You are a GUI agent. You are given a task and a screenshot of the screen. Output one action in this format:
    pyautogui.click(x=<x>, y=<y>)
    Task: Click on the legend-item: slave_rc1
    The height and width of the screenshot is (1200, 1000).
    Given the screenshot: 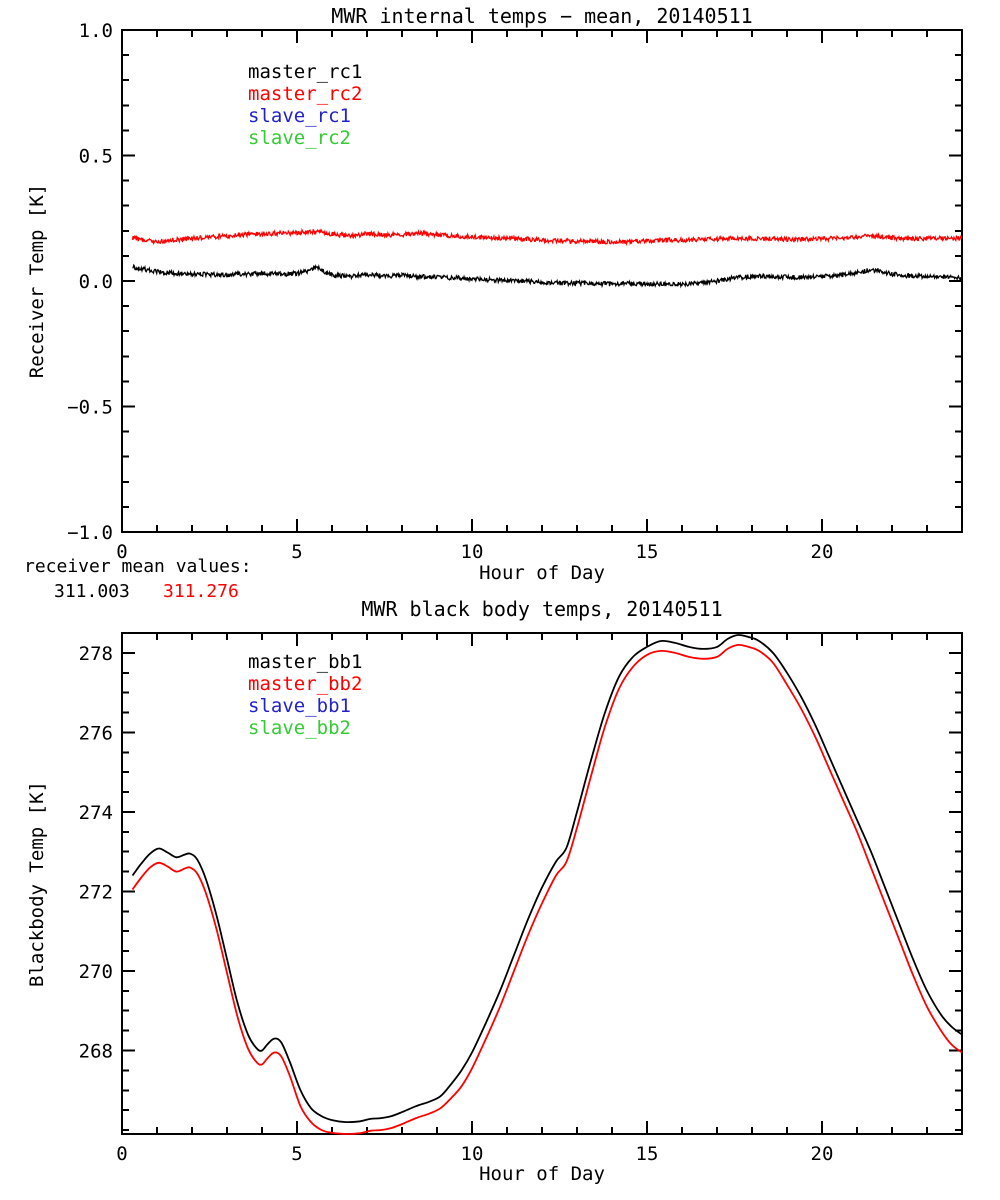 What is the action you would take?
    pyautogui.click(x=299, y=115)
    